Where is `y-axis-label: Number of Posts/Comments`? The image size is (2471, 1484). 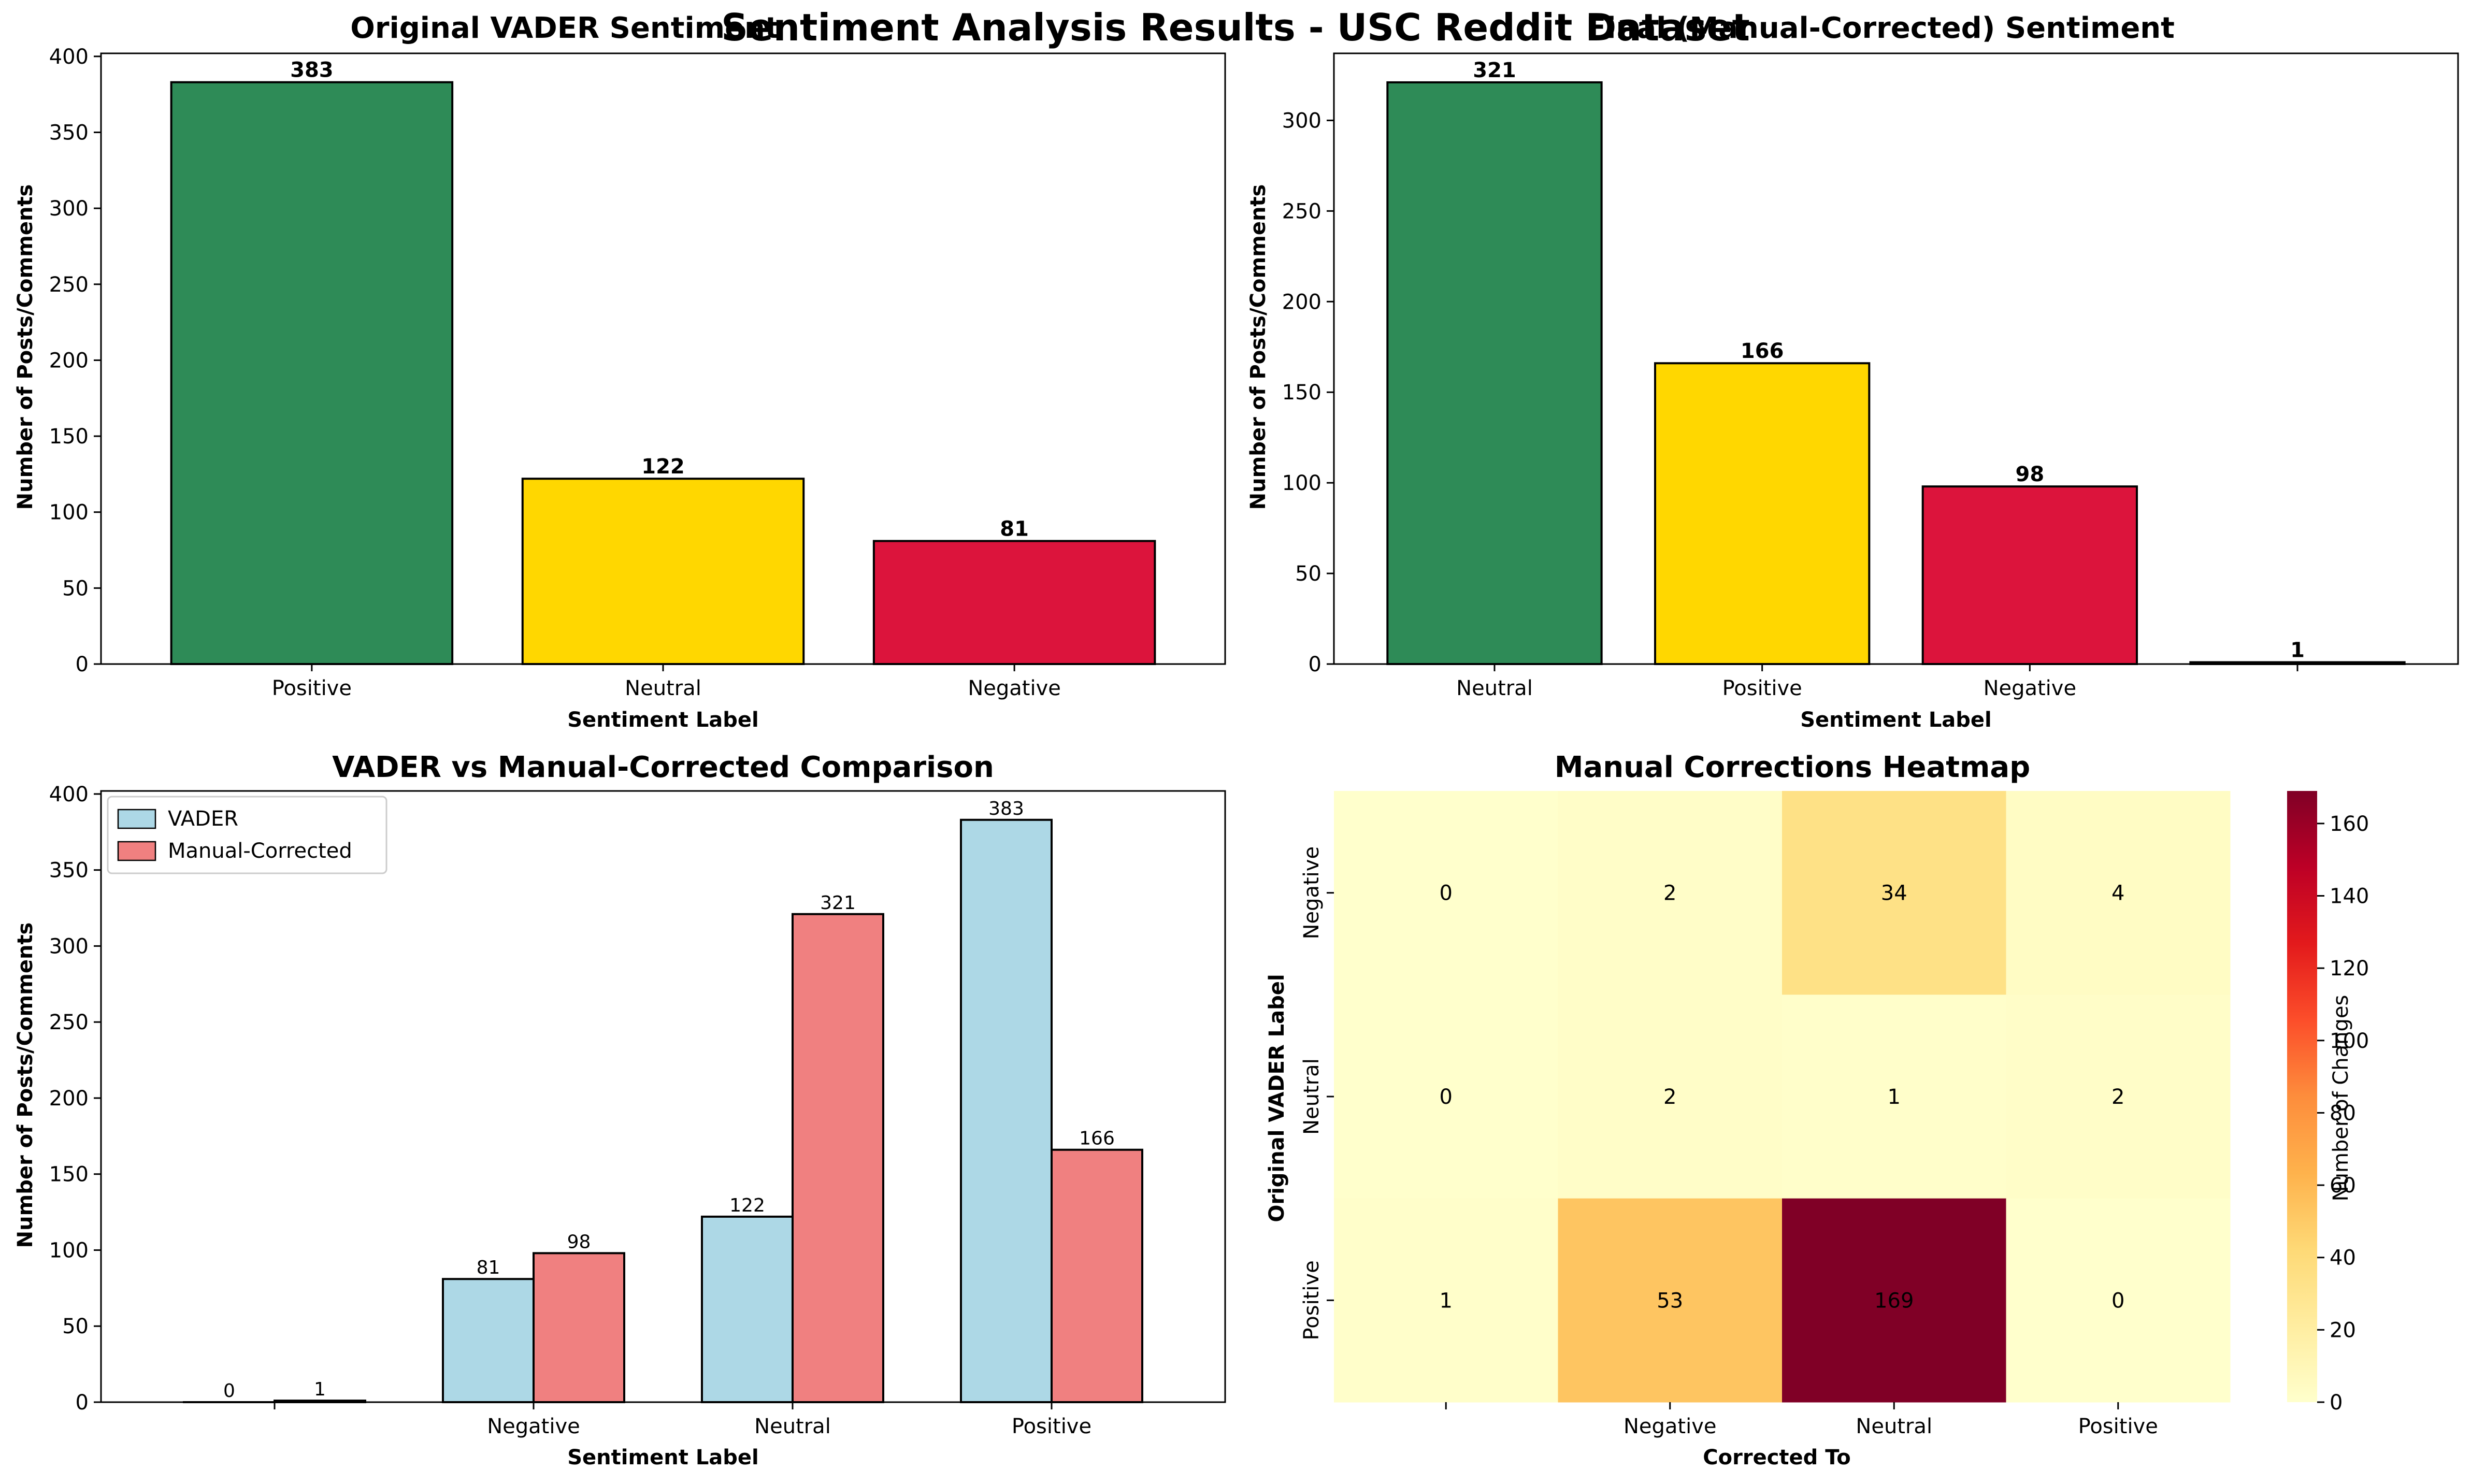 y-axis-label: Number of Posts/Comments is located at coordinates (25, 347).